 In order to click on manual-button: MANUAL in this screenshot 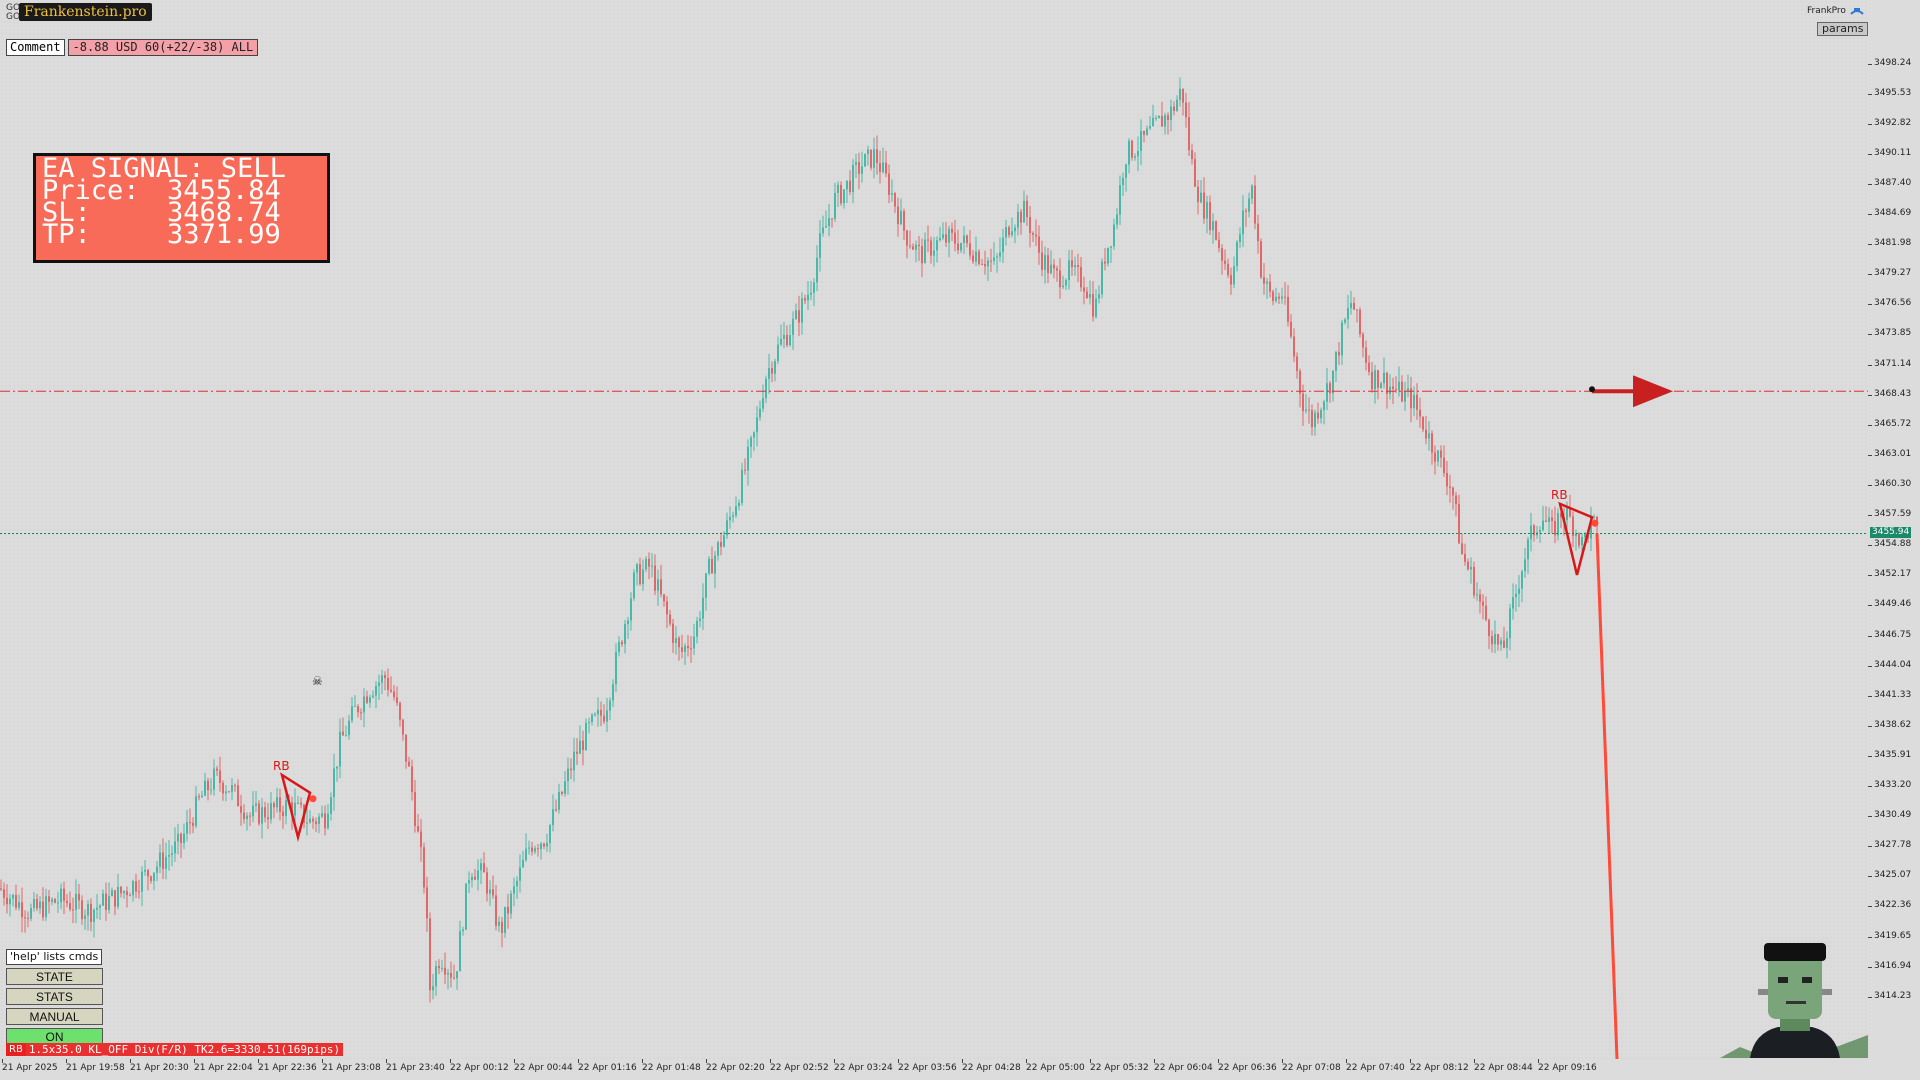, I will do `click(54, 1016)`.